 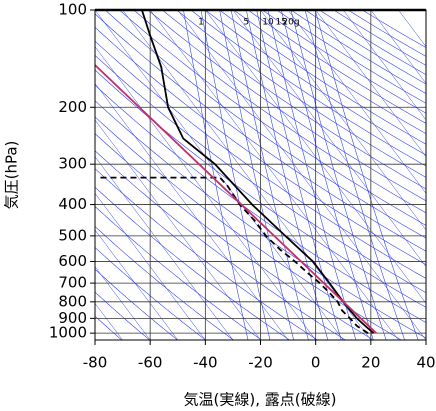 What do you see at coordinates (316, 363) in the screenshot?
I see `x-tick-label: 0` at bounding box center [316, 363].